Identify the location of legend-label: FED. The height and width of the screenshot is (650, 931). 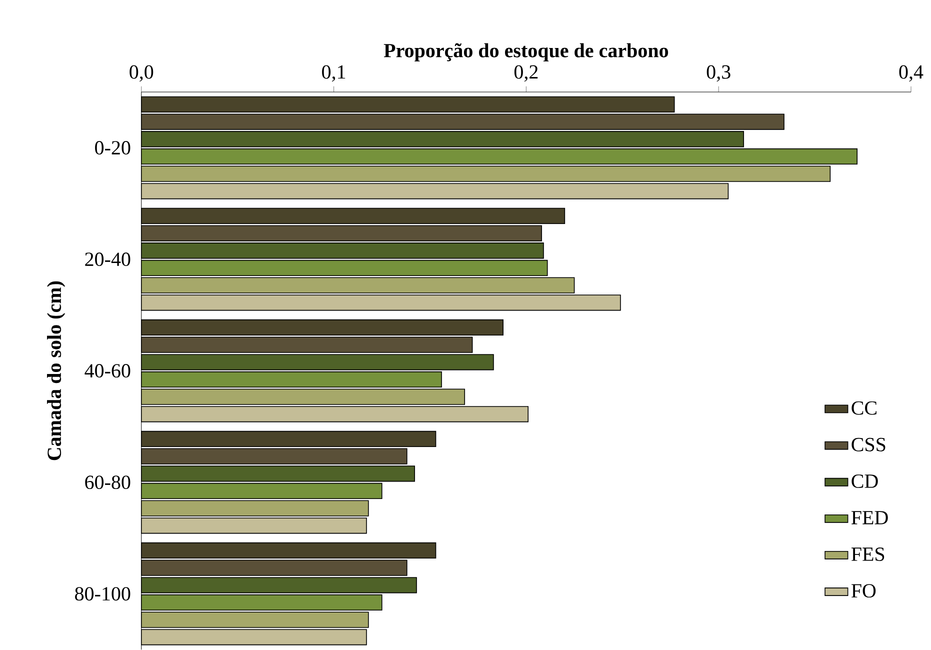
(869, 517).